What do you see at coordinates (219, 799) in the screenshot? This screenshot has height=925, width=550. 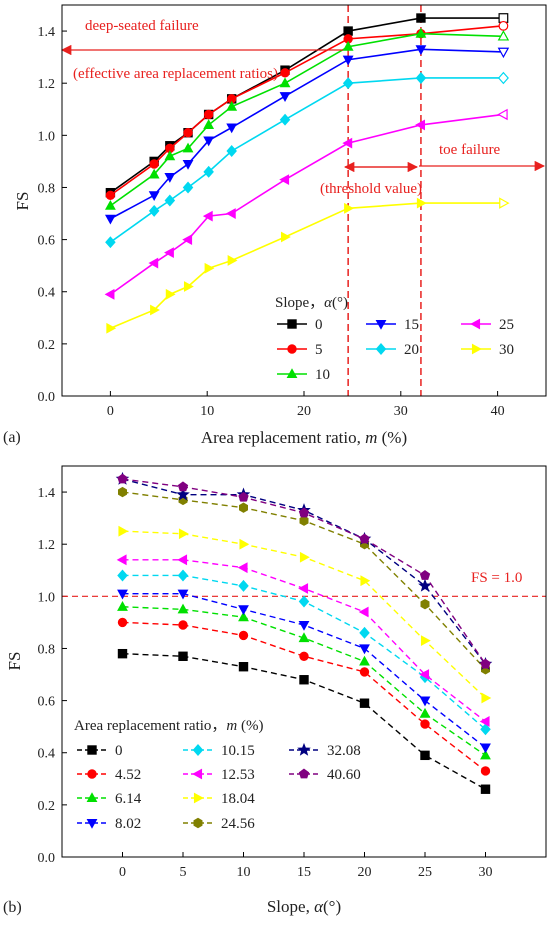 I see `legend-b-entry-18.04: 18.04` at bounding box center [219, 799].